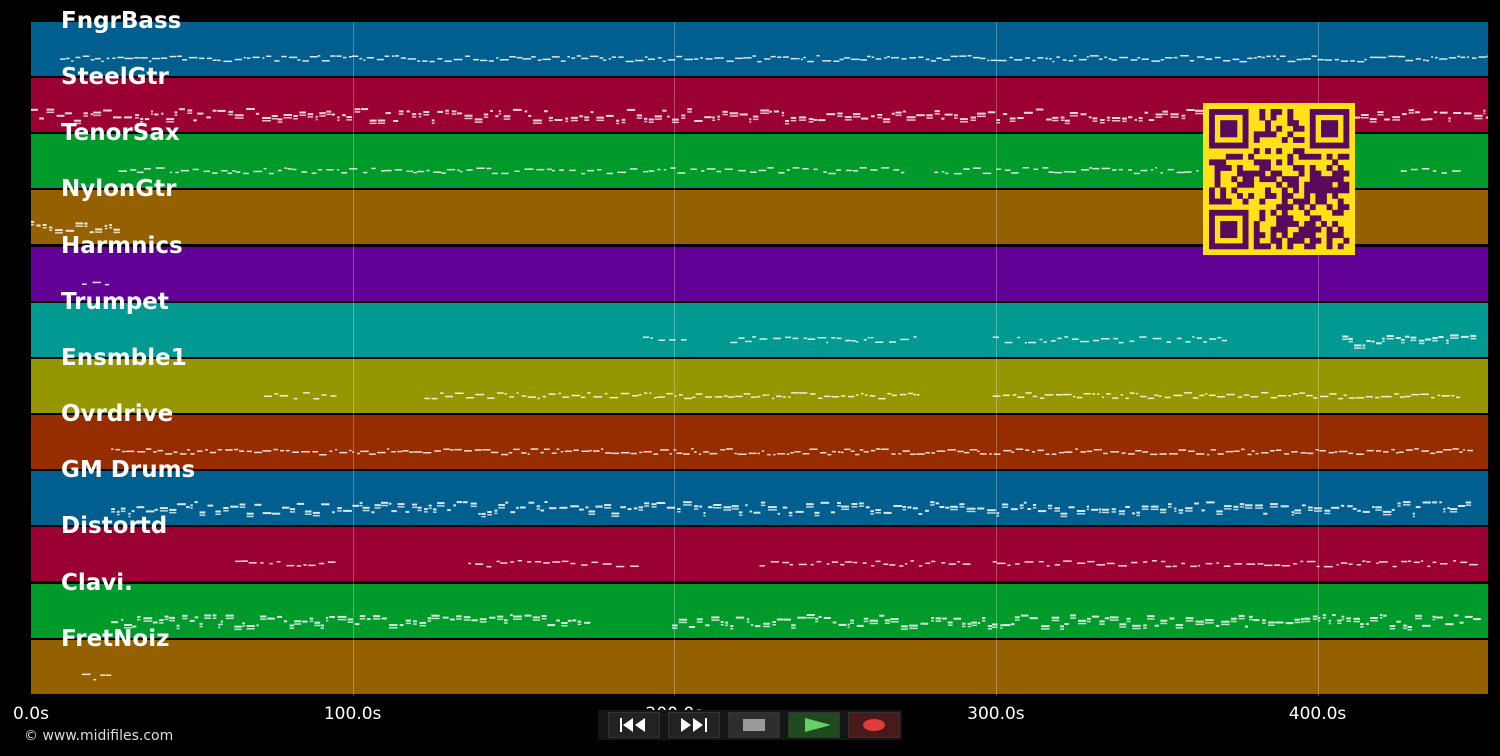 The width and height of the screenshot is (1500, 756). I want to click on track-fretnoiz: FretNoiz, so click(759, 660).